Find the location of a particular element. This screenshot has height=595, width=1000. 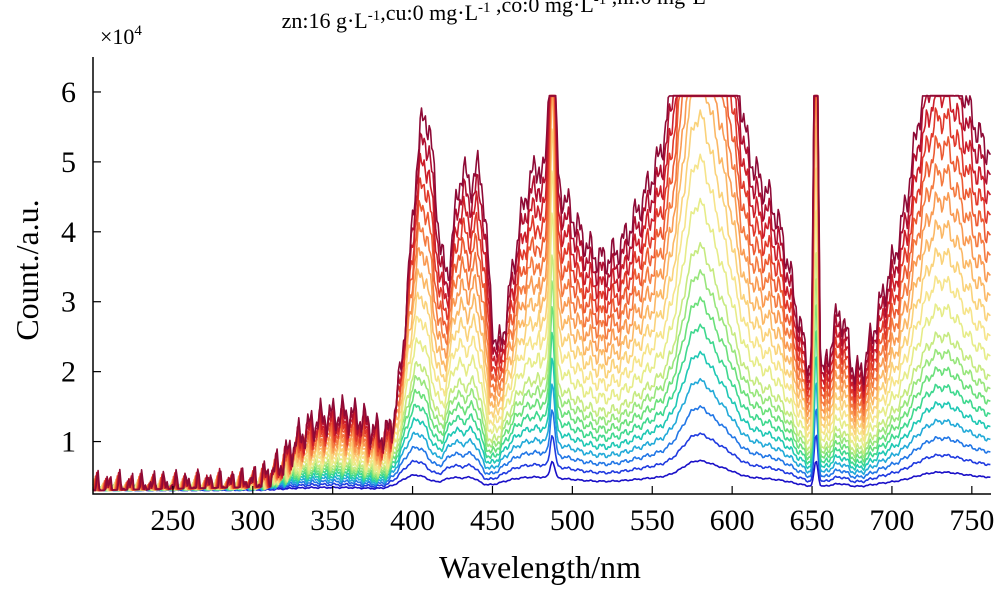

y-axis-label: Count./a.u. is located at coordinates (27, 269).